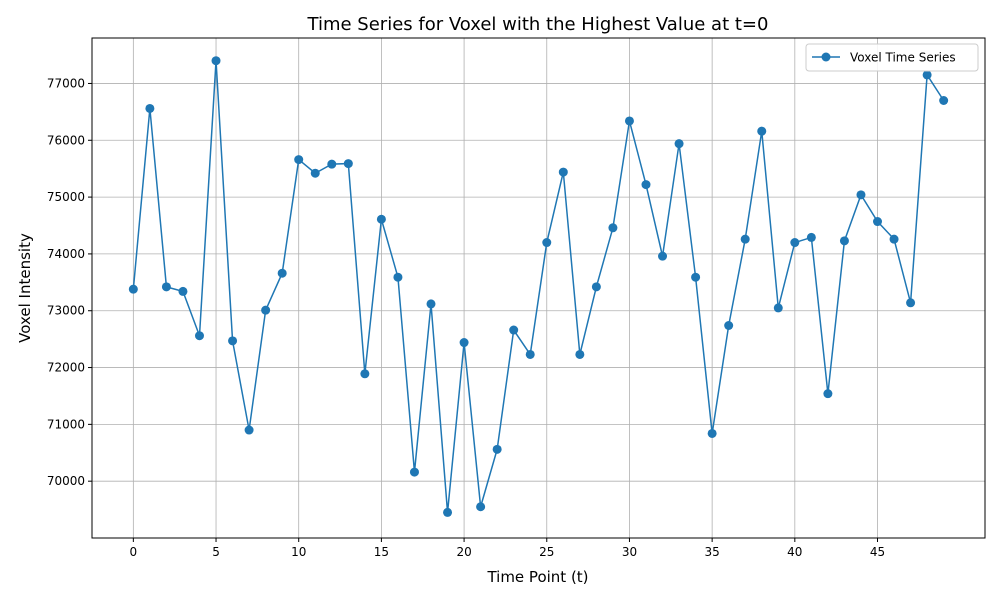 The image size is (1000, 600). Describe the element at coordinates (903, 58) in the screenshot. I see `legend-label: Voxel Time Series` at that location.